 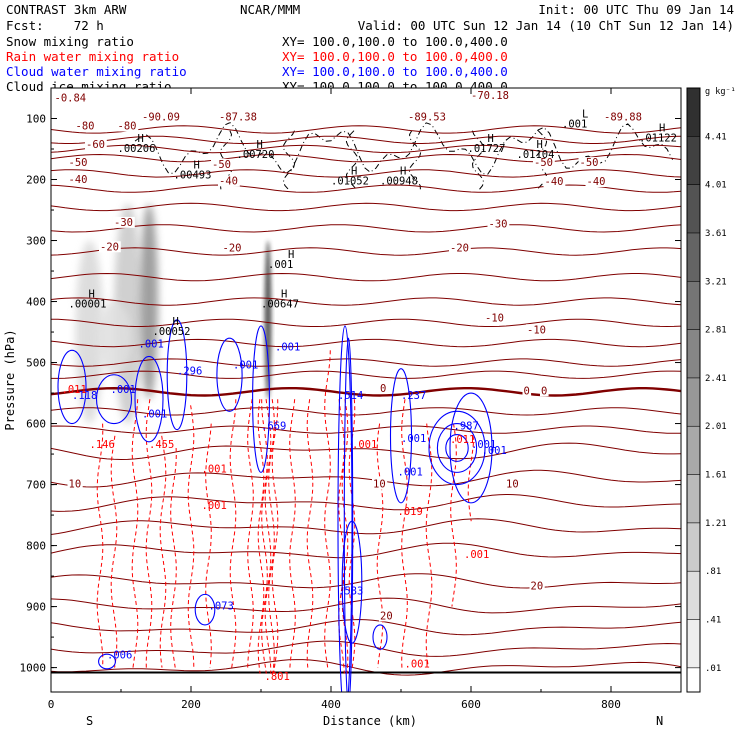 What do you see at coordinates (716, 427) in the screenshot?
I see `colorbar-tick-label: 2.01` at bounding box center [716, 427].